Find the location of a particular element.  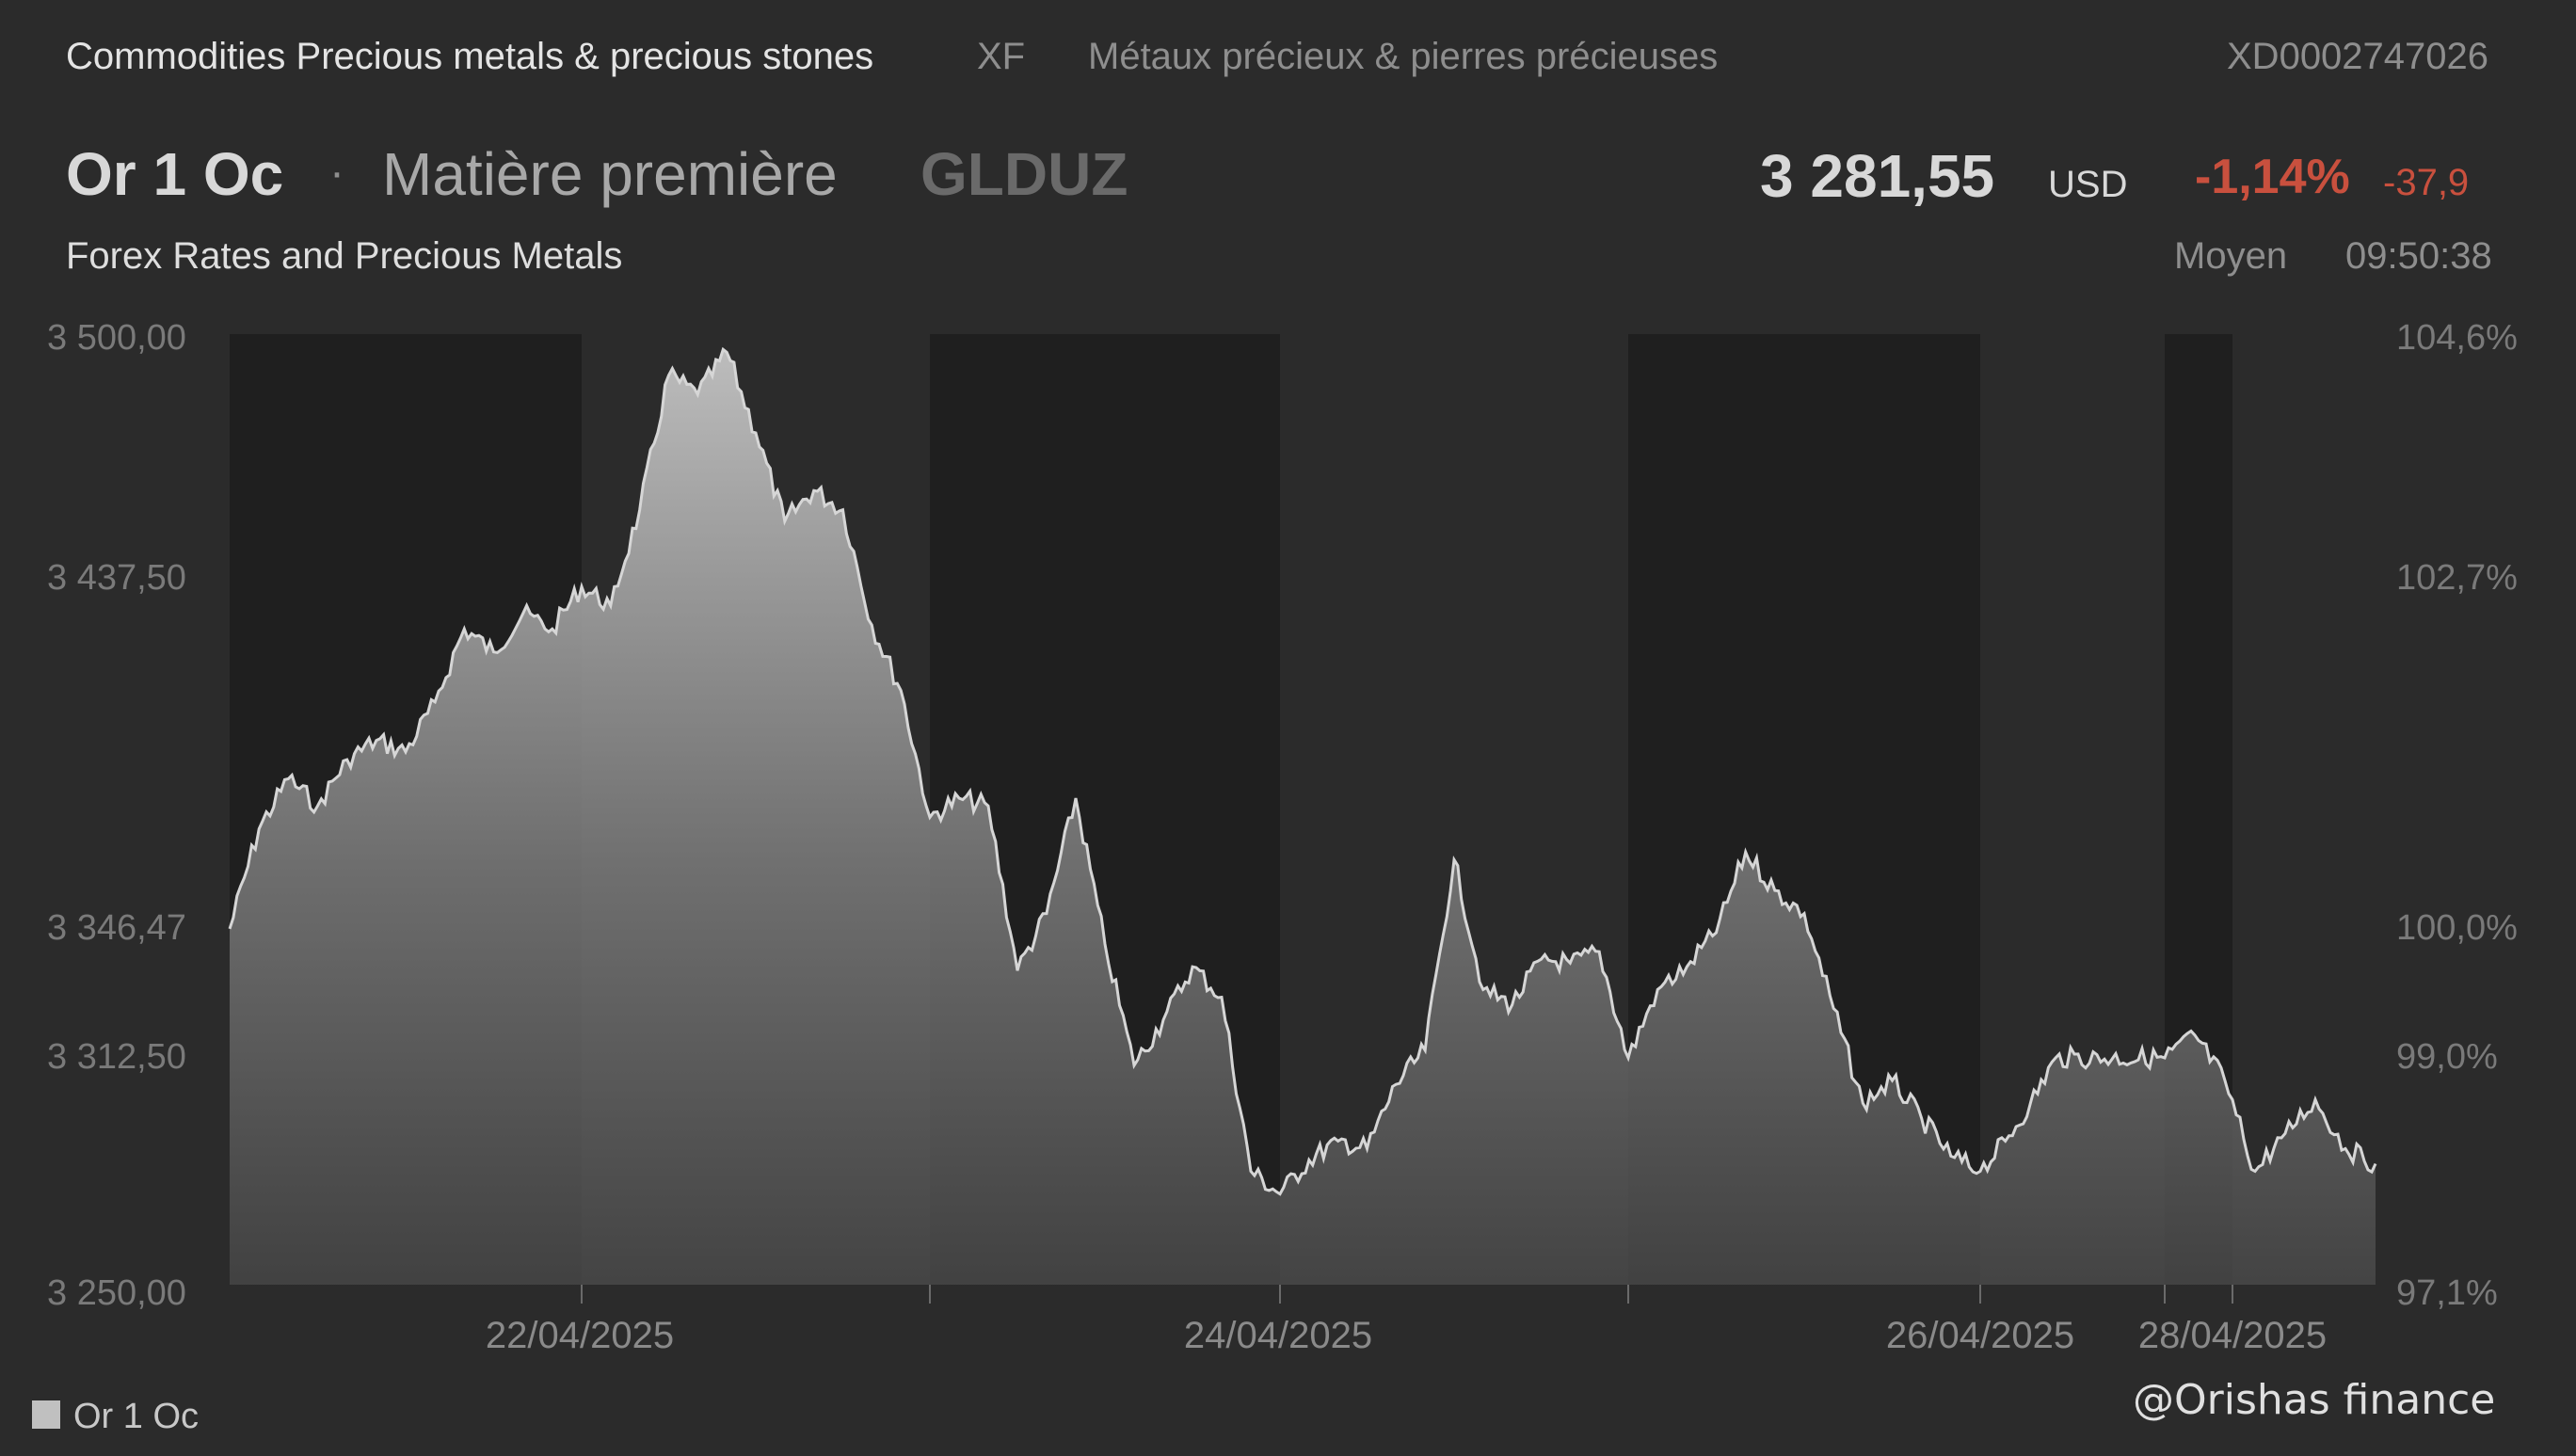

isin-code: XD0002747026 is located at coordinates (2358, 56).